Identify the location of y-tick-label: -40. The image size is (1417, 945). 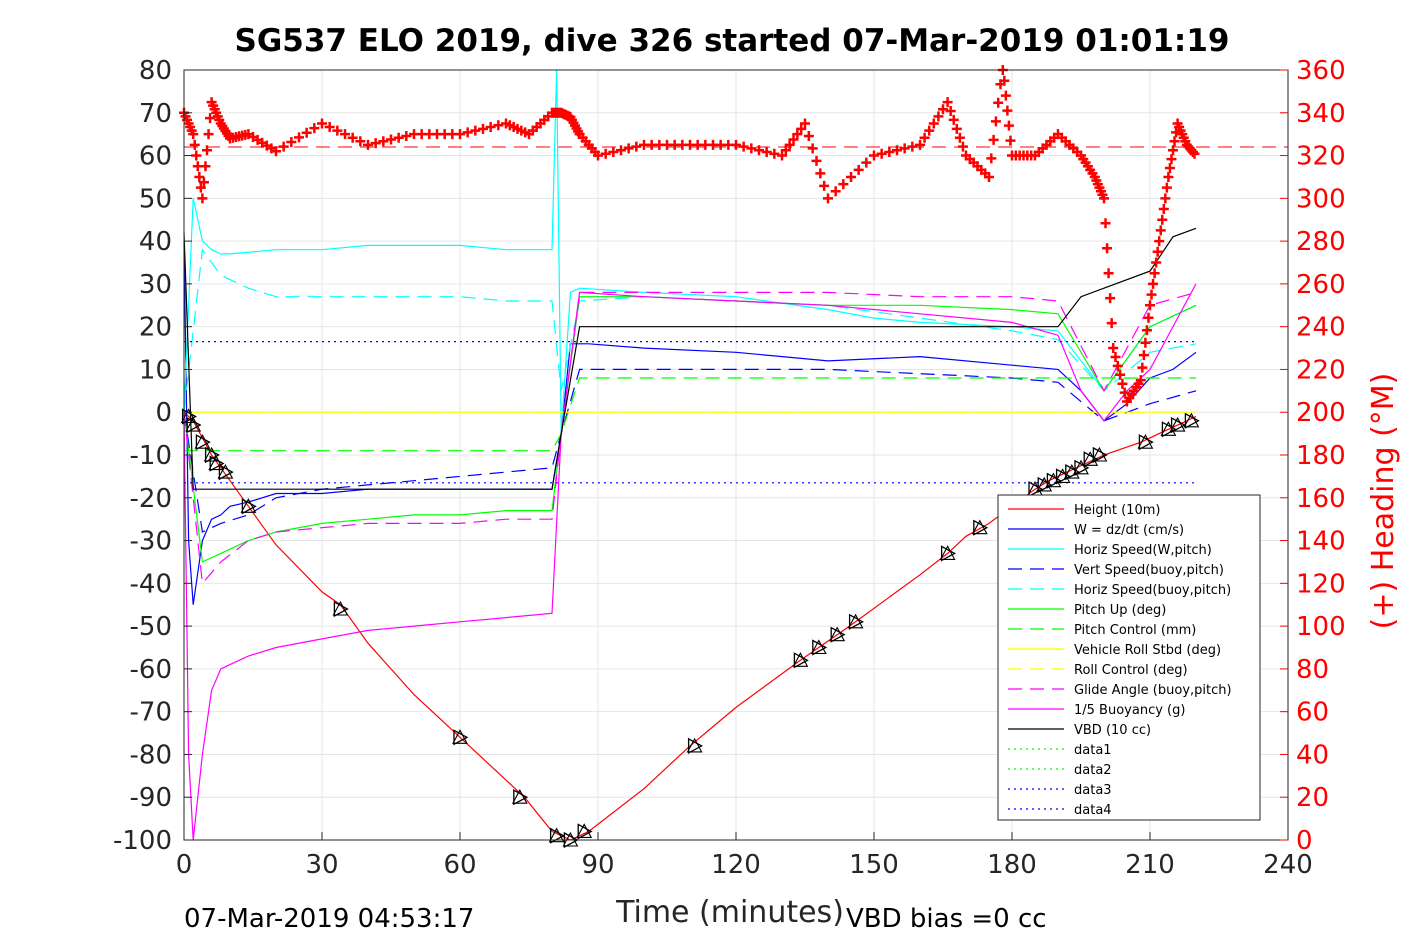
(151, 584).